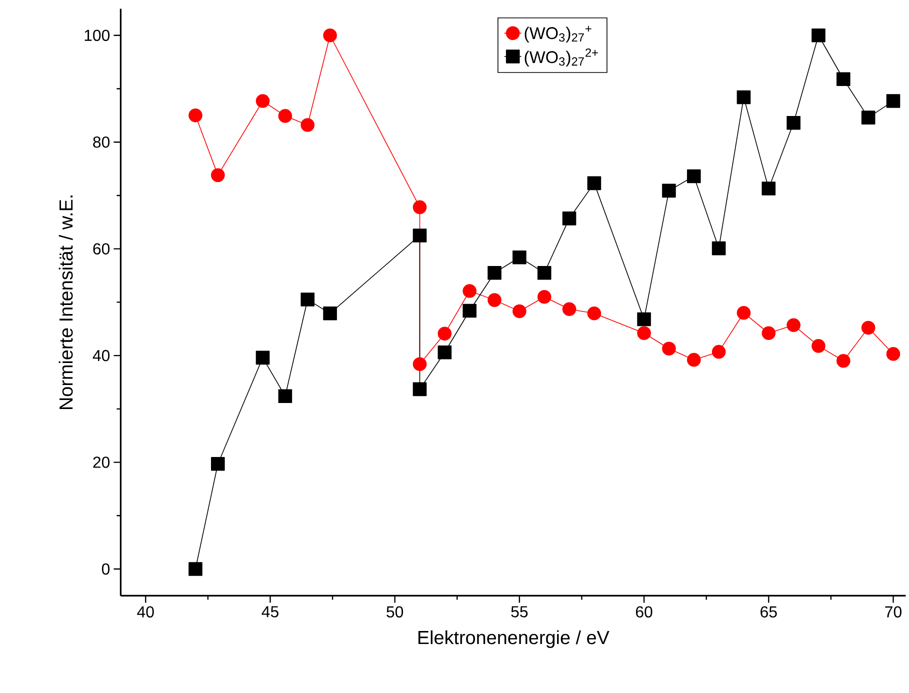 This screenshot has width=909, height=693. I want to click on y-tick-label: 80, so click(101, 142).